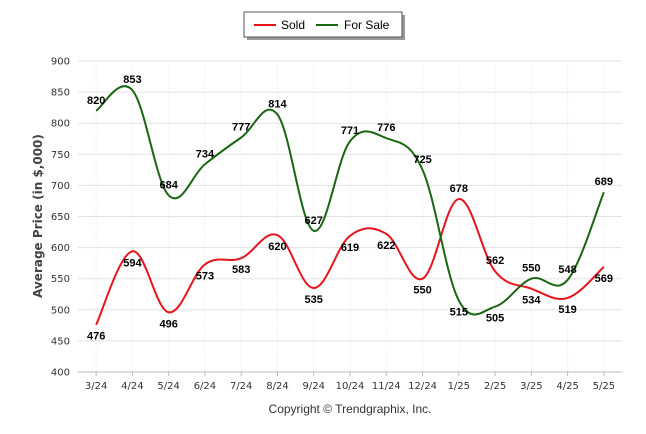  What do you see at coordinates (313, 386) in the screenshot?
I see `x-tick-label: 9/24` at bounding box center [313, 386].